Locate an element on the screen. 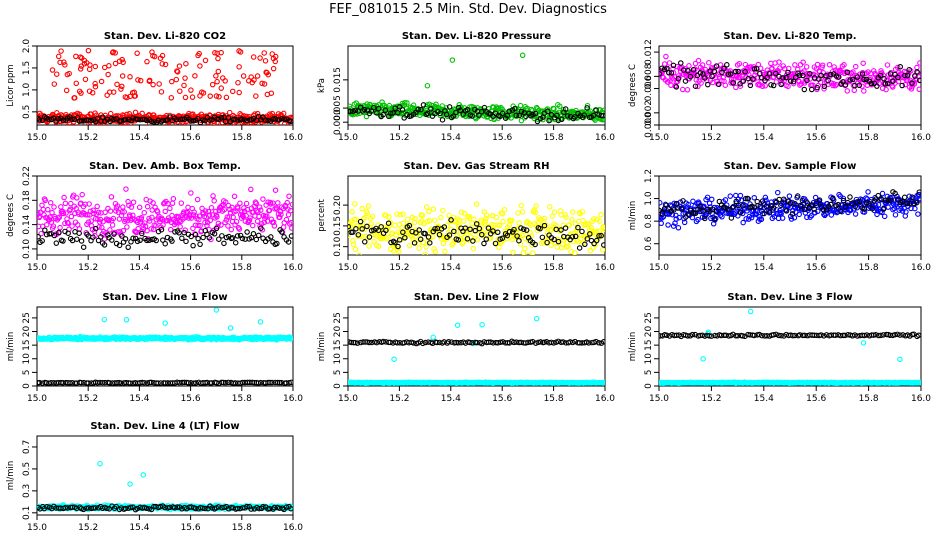 The width and height of the screenshot is (936, 540). y-tick-label: 0.5 is located at coordinates (27, 112).